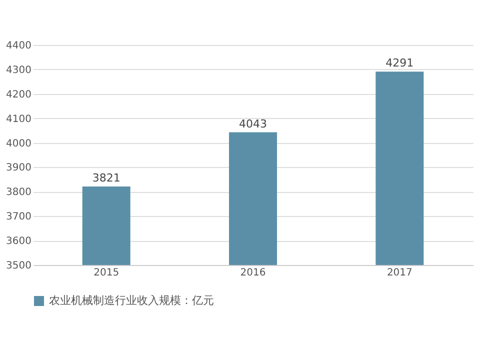 The image size is (500, 362). Describe the element at coordinates (19, 119) in the screenshot. I see `y-tick-label: 4100` at that location.